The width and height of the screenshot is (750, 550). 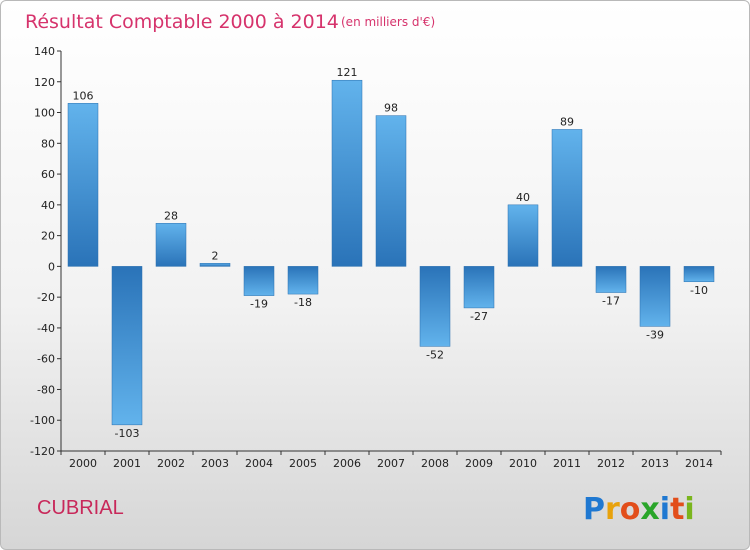 What do you see at coordinates (303, 463) in the screenshot?
I see `x-tick-label: 2005` at bounding box center [303, 463].